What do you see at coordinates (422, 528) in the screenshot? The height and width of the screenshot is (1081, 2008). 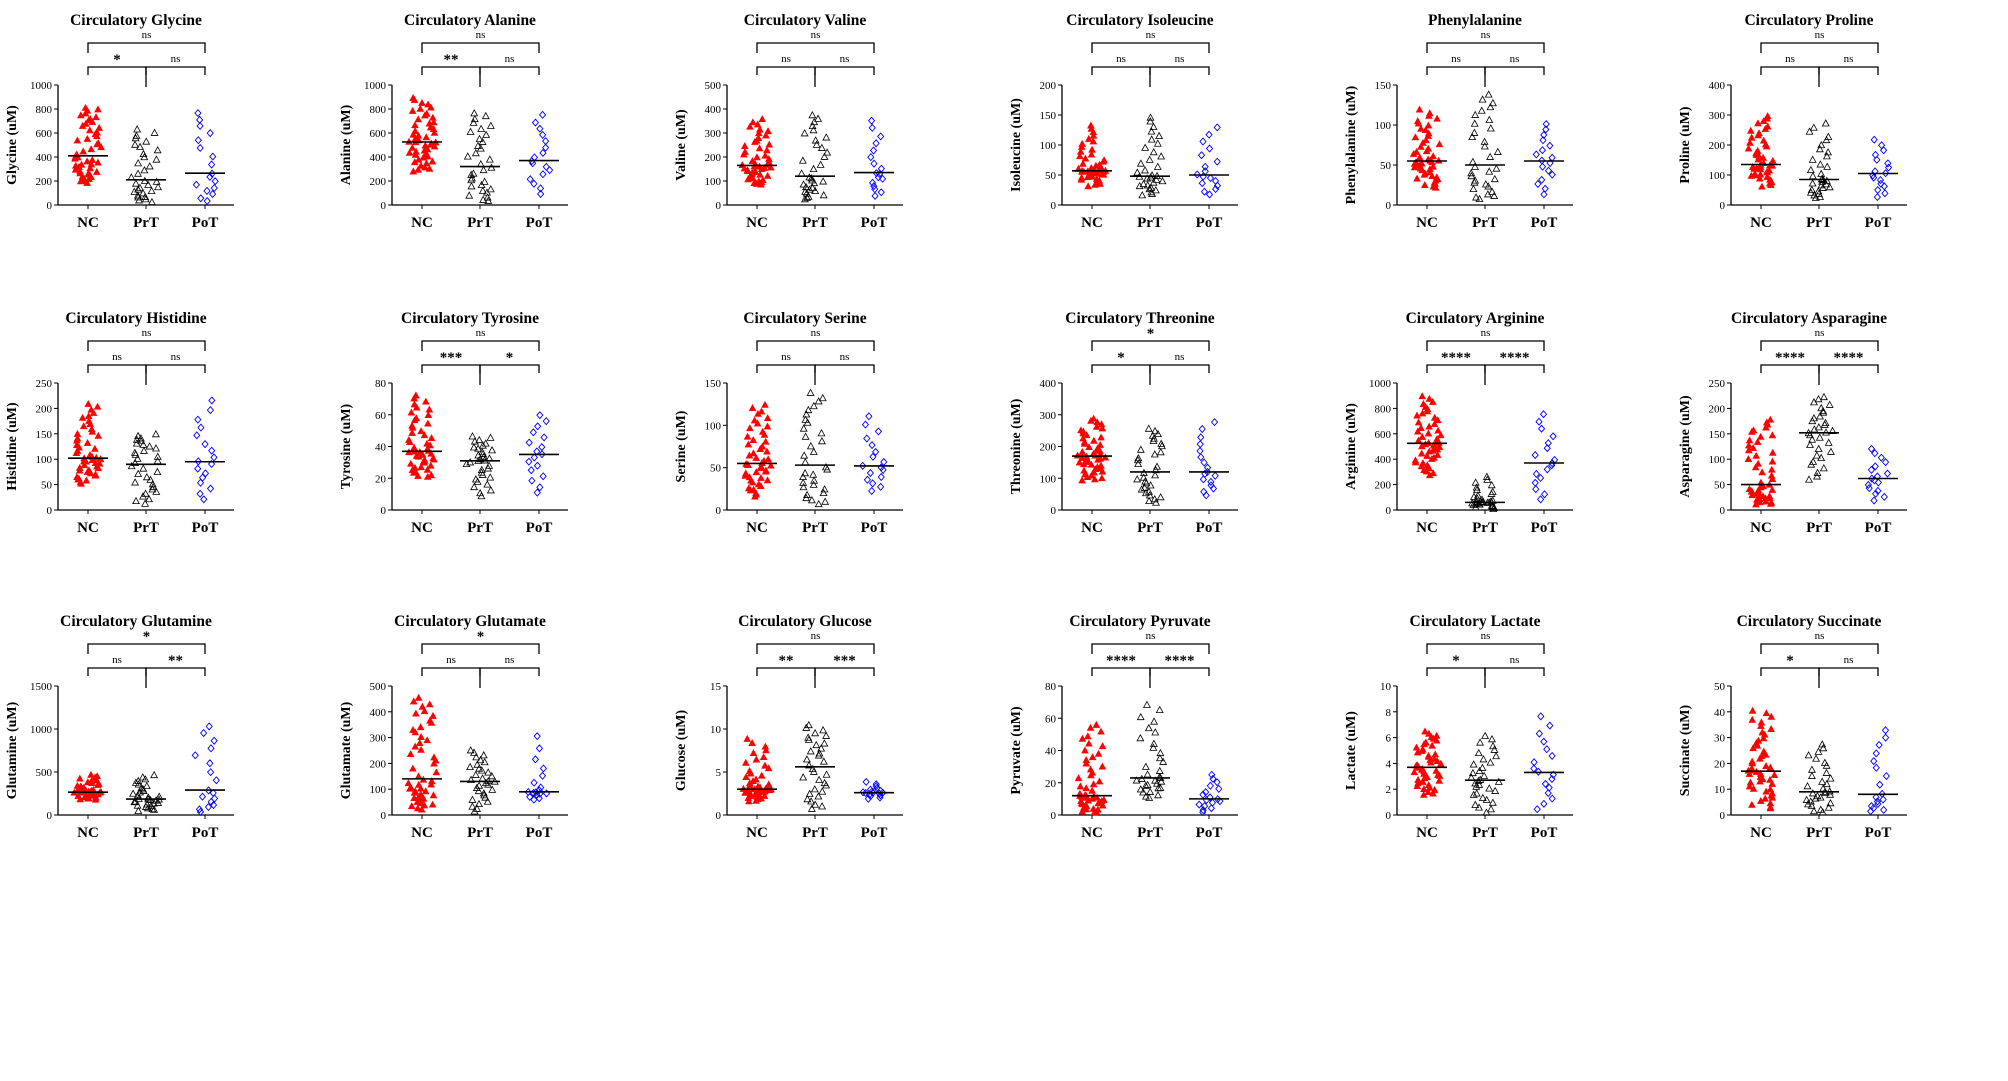 I see `x-tick-label: NC` at bounding box center [422, 528].